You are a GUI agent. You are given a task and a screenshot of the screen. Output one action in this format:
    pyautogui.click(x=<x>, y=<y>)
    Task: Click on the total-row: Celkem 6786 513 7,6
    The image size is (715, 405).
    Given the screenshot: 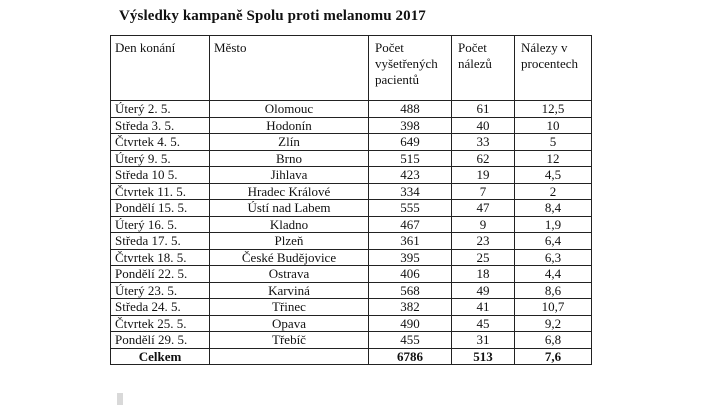 What is the action you would take?
    pyautogui.click(x=351, y=356)
    